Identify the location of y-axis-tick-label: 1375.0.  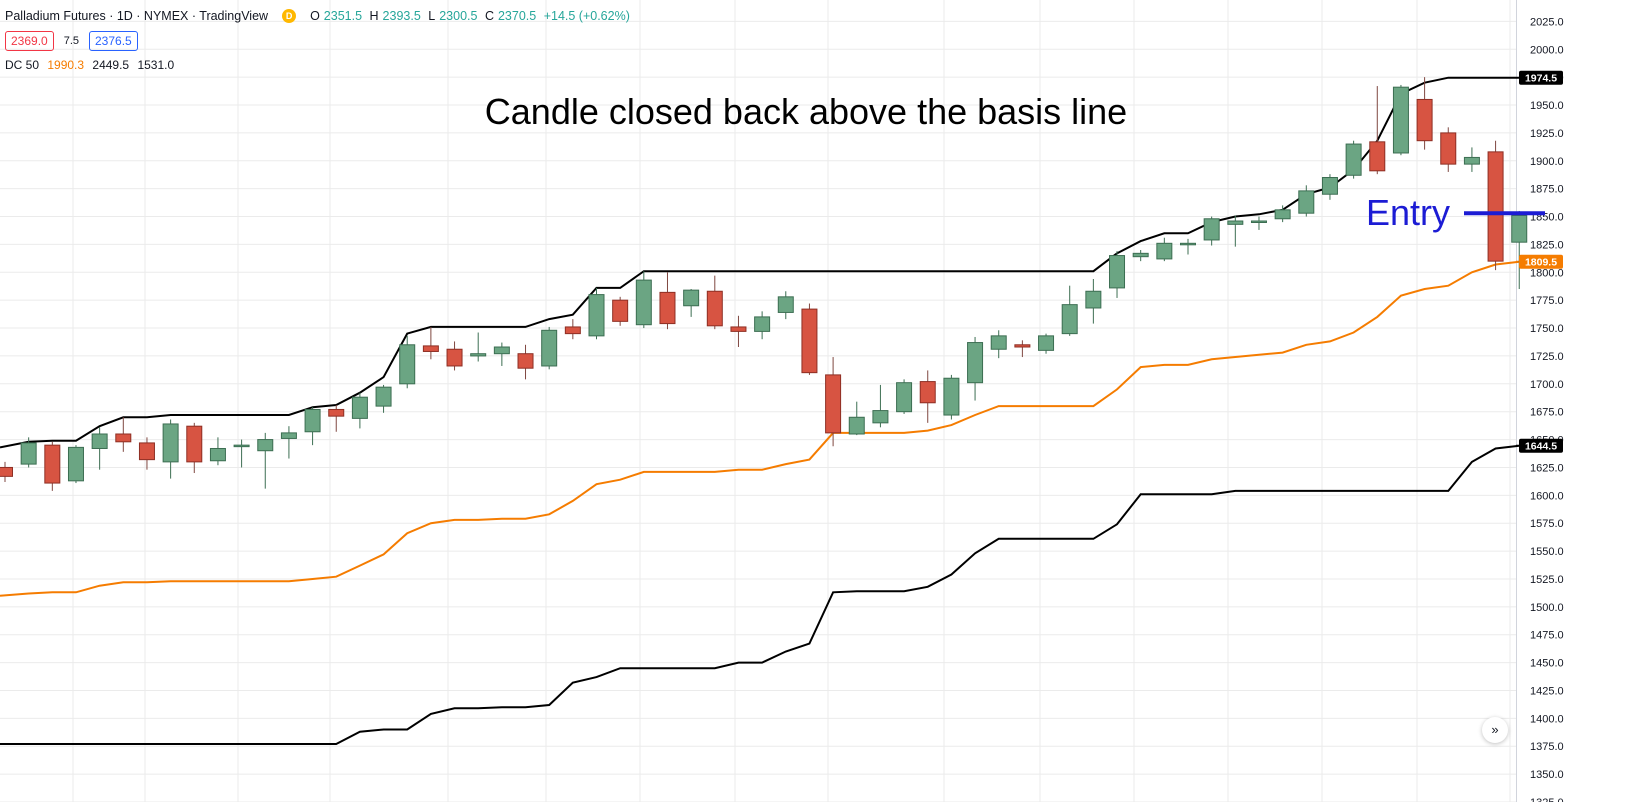
(1547, 747).